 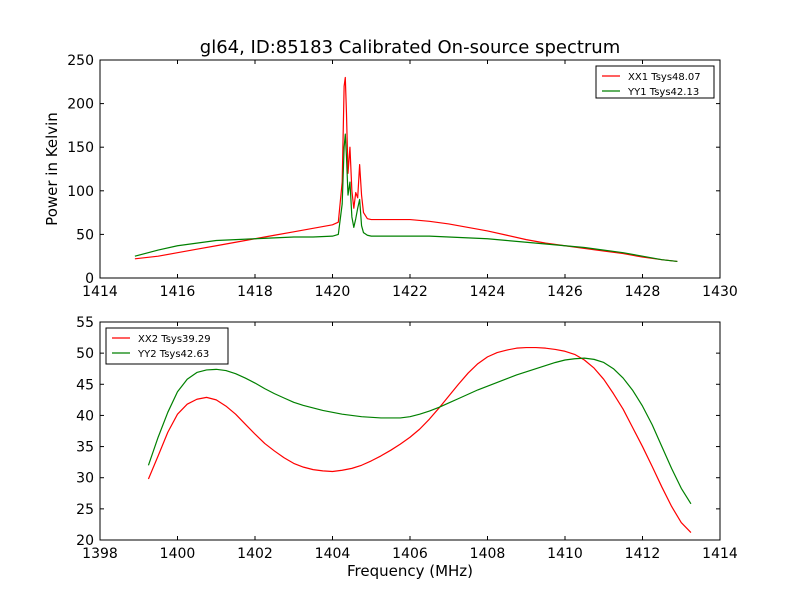 What do you see at coordinates (85, 510) in the screenshot?
I see `y-tick-label: 25` at bounding box center [85, 510].